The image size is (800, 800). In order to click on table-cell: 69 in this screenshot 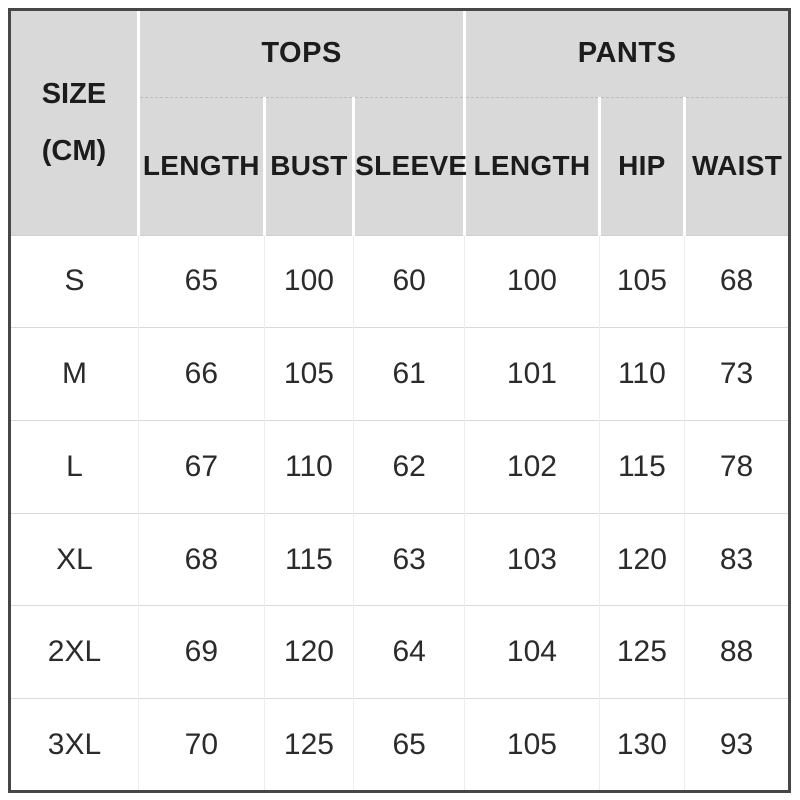, I will do `click(201, 652)`.